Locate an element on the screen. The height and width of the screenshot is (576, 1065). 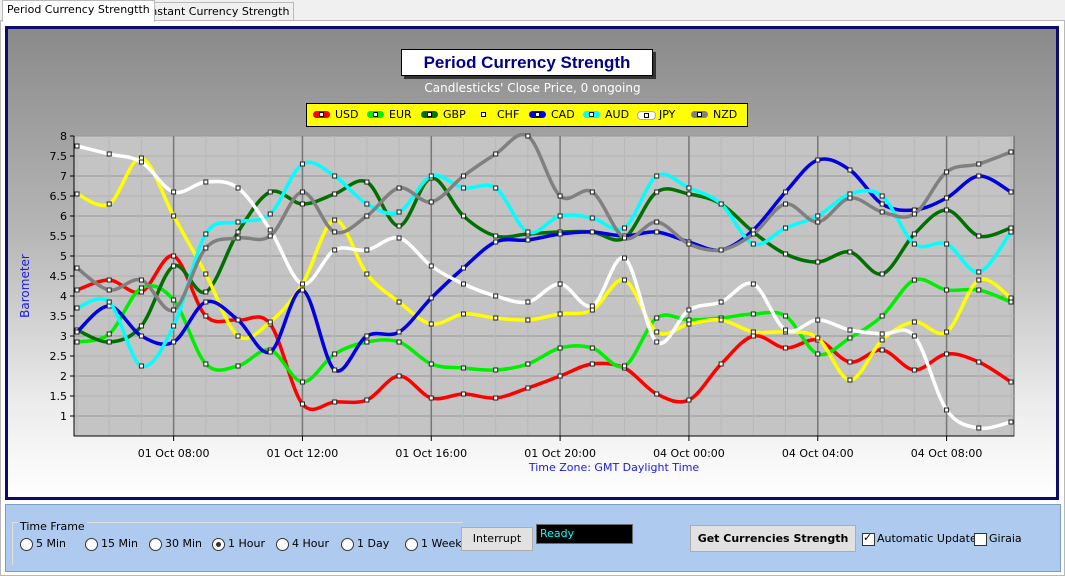
y-tick-label: 8 is located at coordinates (63, 136).